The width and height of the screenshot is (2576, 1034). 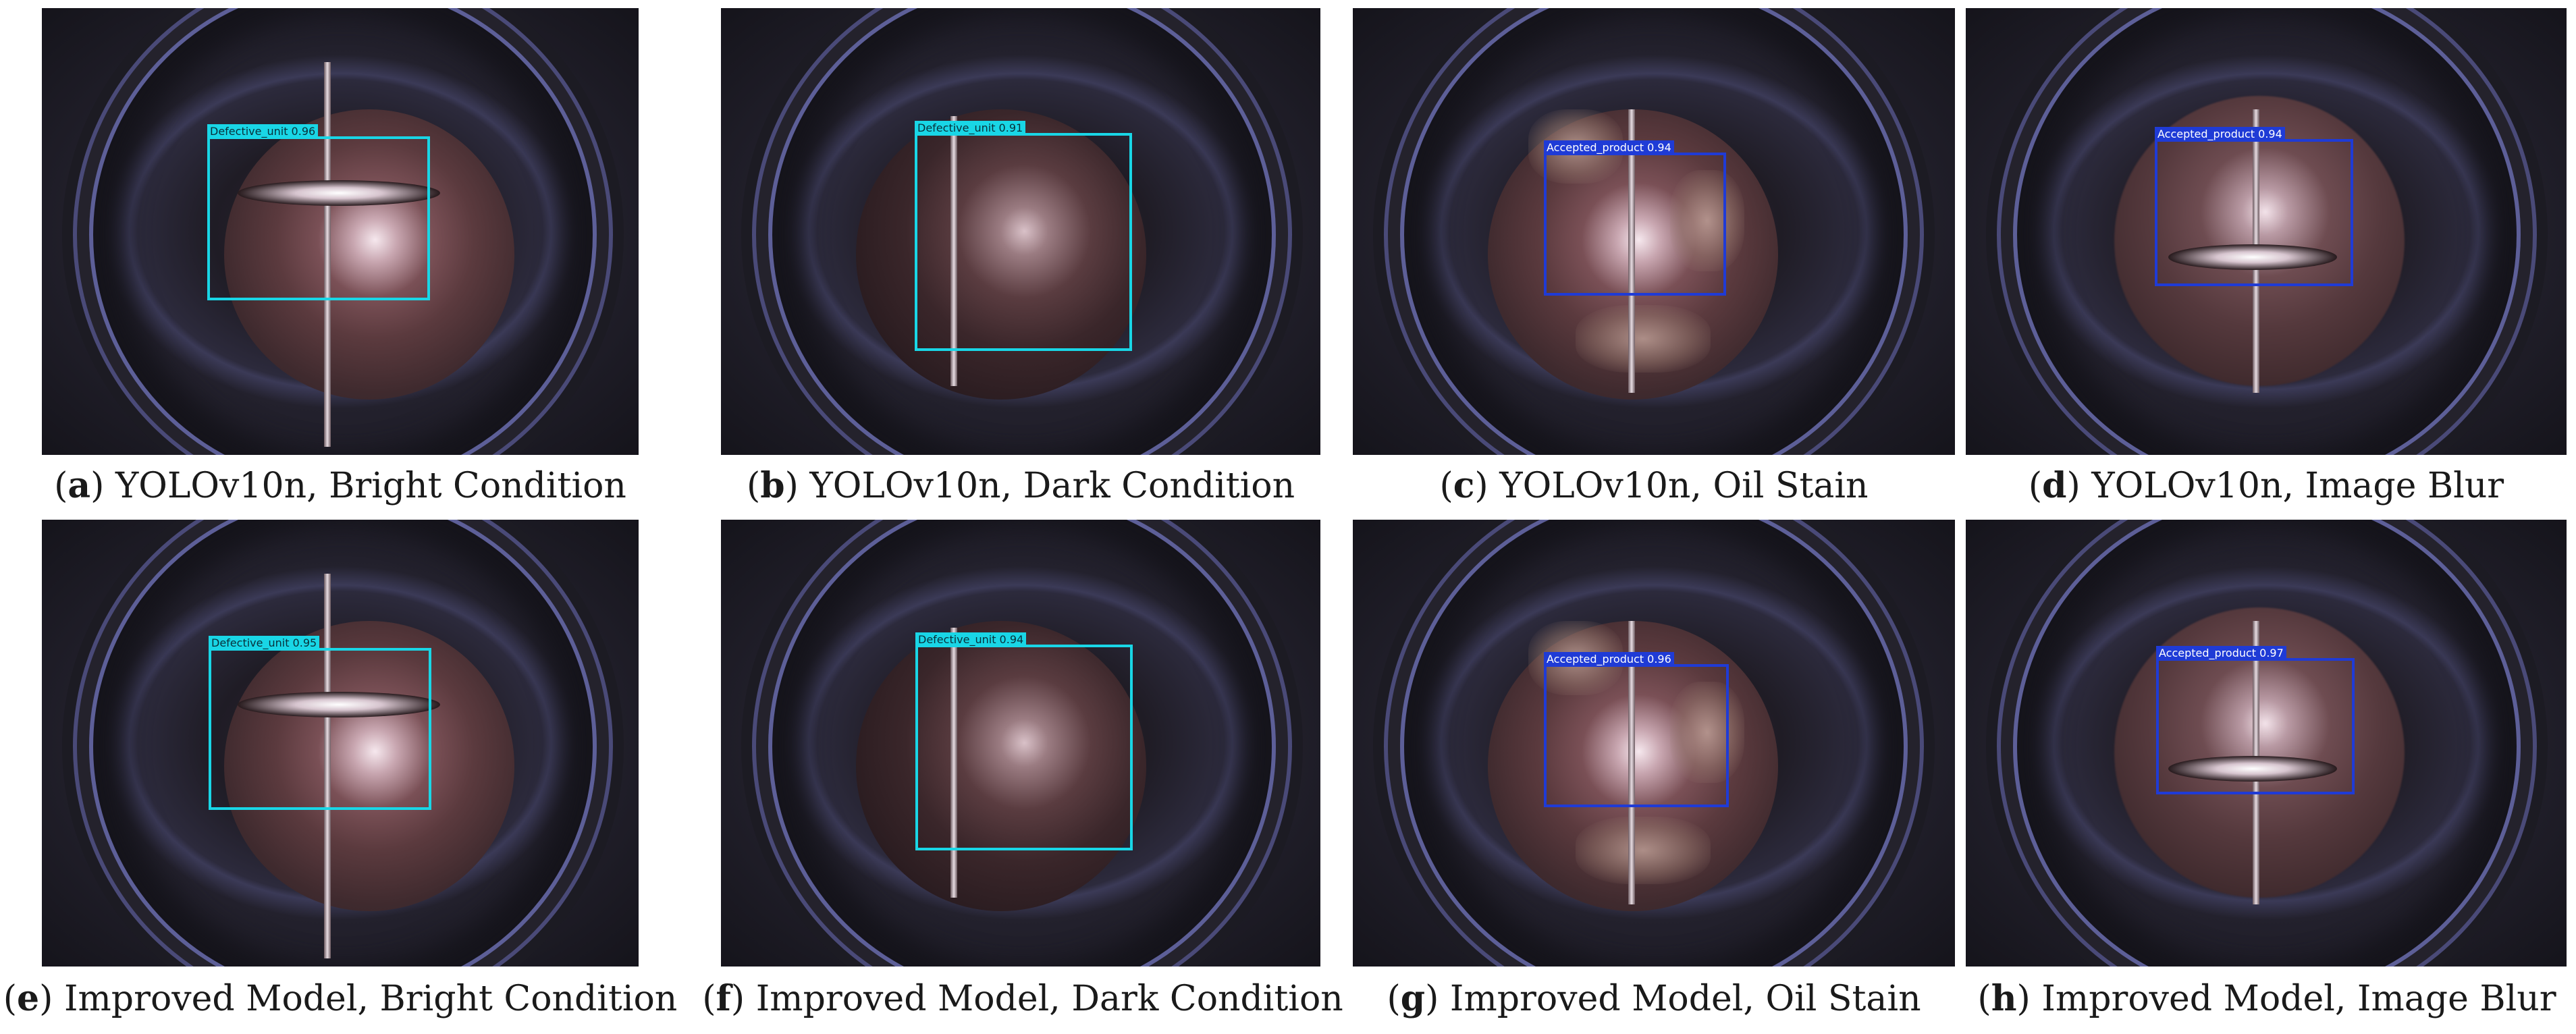 I want to click on detection-box: Defective_unit 0.94, so click(x=1024, y=741).